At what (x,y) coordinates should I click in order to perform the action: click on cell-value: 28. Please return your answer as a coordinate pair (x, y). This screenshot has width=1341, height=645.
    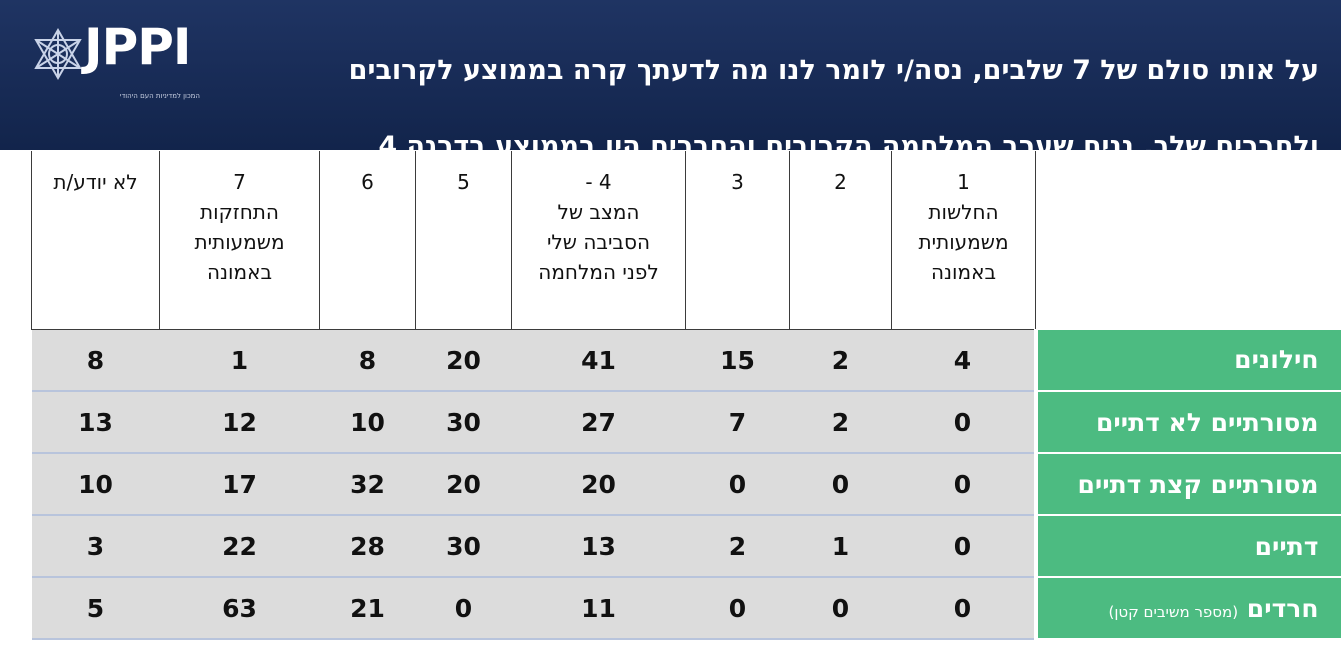
    Looking at the image, I should click on (367, 546).